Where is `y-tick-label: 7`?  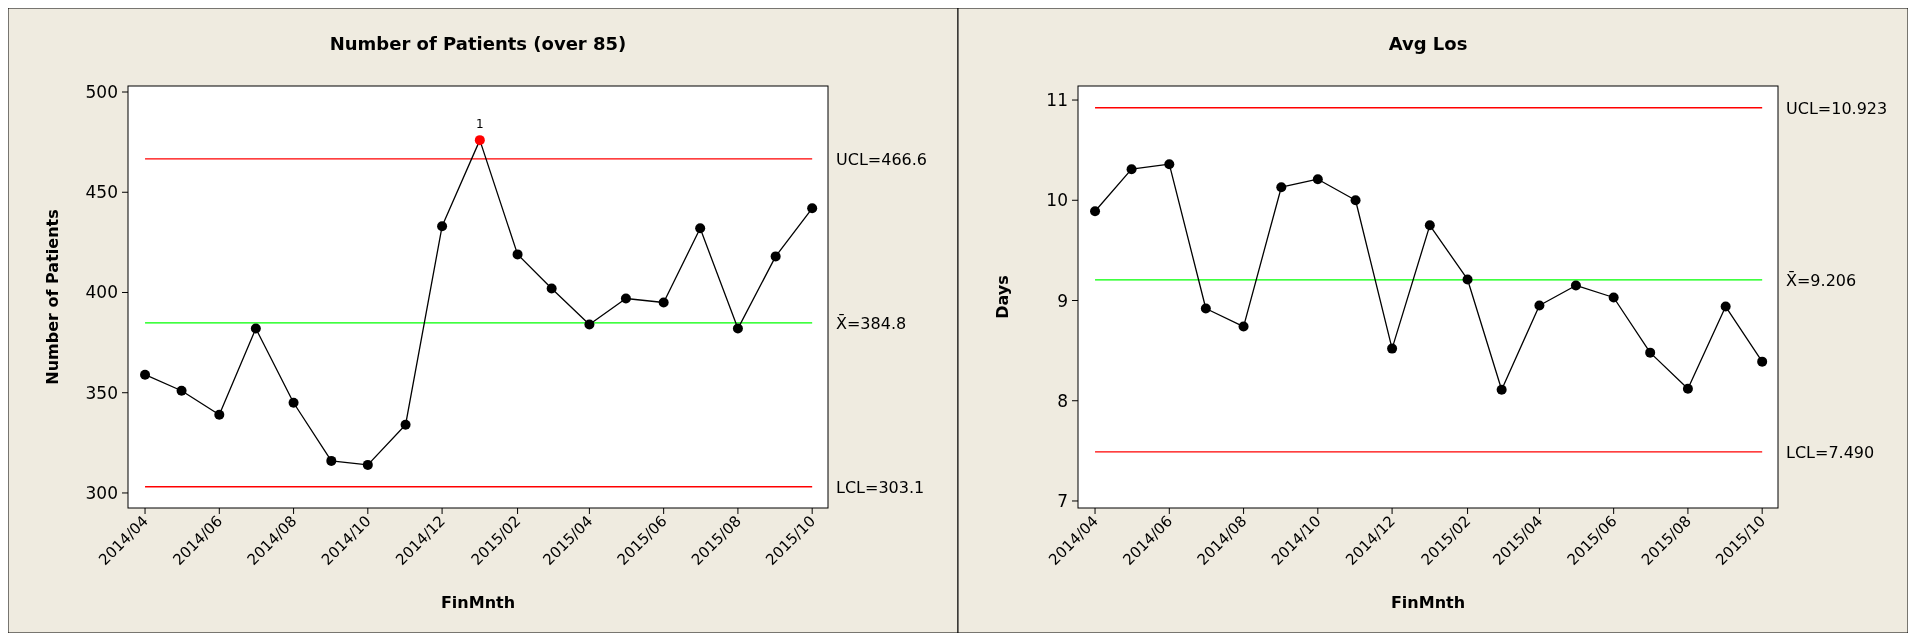 y-tick-label: 7 is located at coordinates (1062, 500).